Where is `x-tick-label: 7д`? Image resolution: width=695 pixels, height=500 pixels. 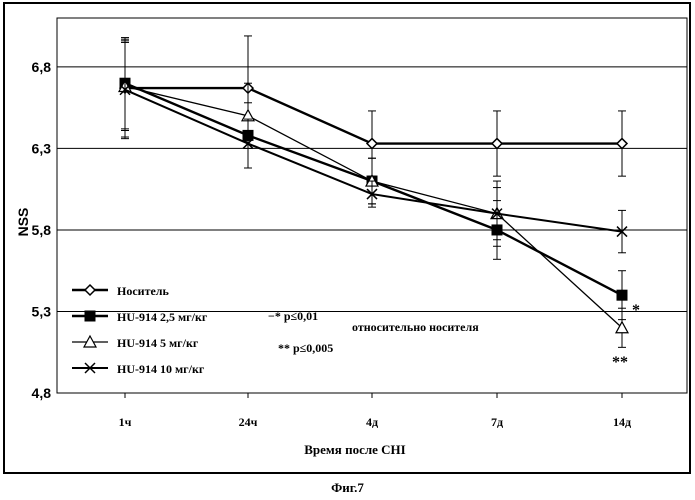 x-tick-label: 7д is located at coordinates (497, 422).